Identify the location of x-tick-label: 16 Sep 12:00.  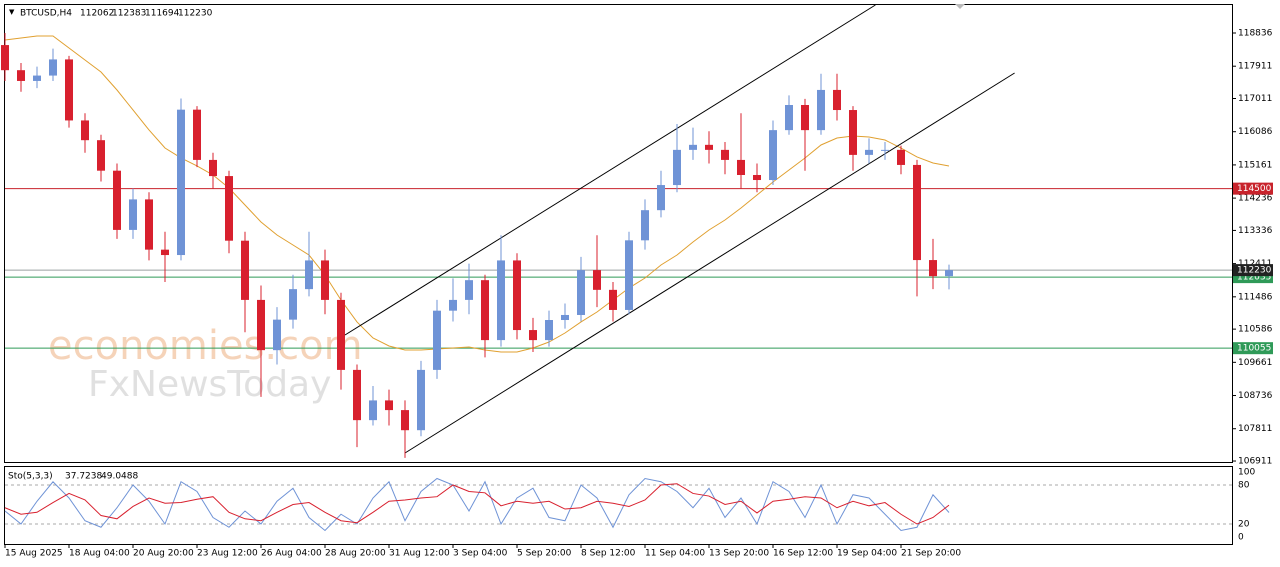
(803, 554).